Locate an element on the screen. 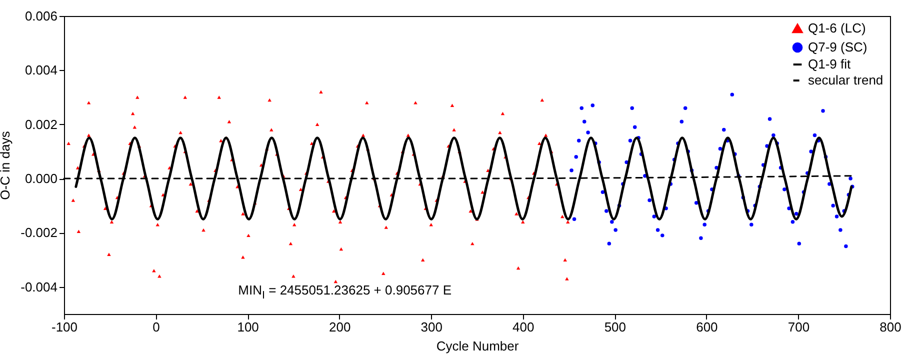  y-tick-label: -0.004 is located at coordinates (39, 286).